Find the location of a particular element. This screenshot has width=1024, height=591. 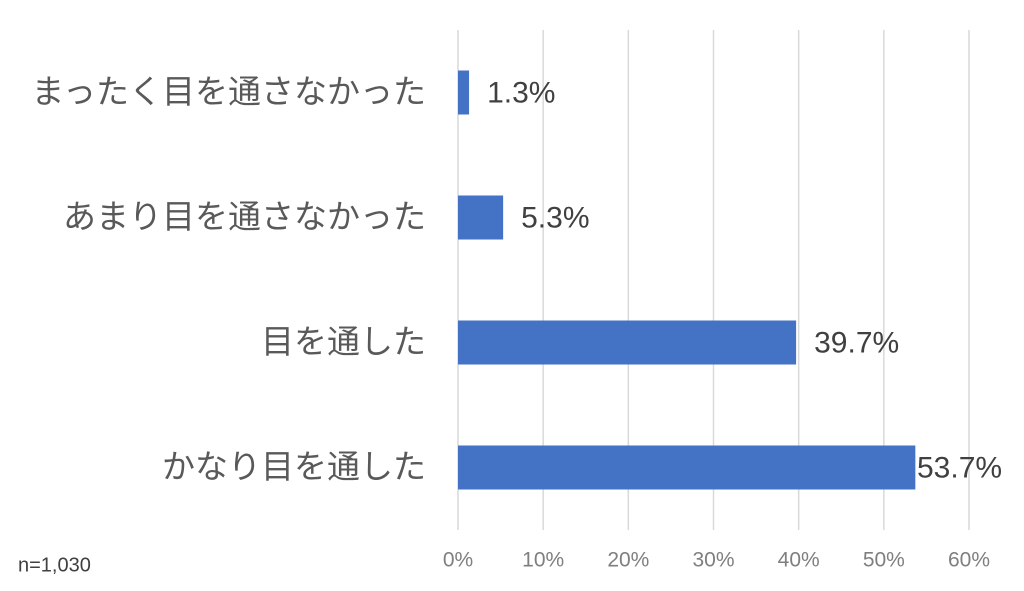

x-tick-label: 50% is located at coordinates (884, 560).